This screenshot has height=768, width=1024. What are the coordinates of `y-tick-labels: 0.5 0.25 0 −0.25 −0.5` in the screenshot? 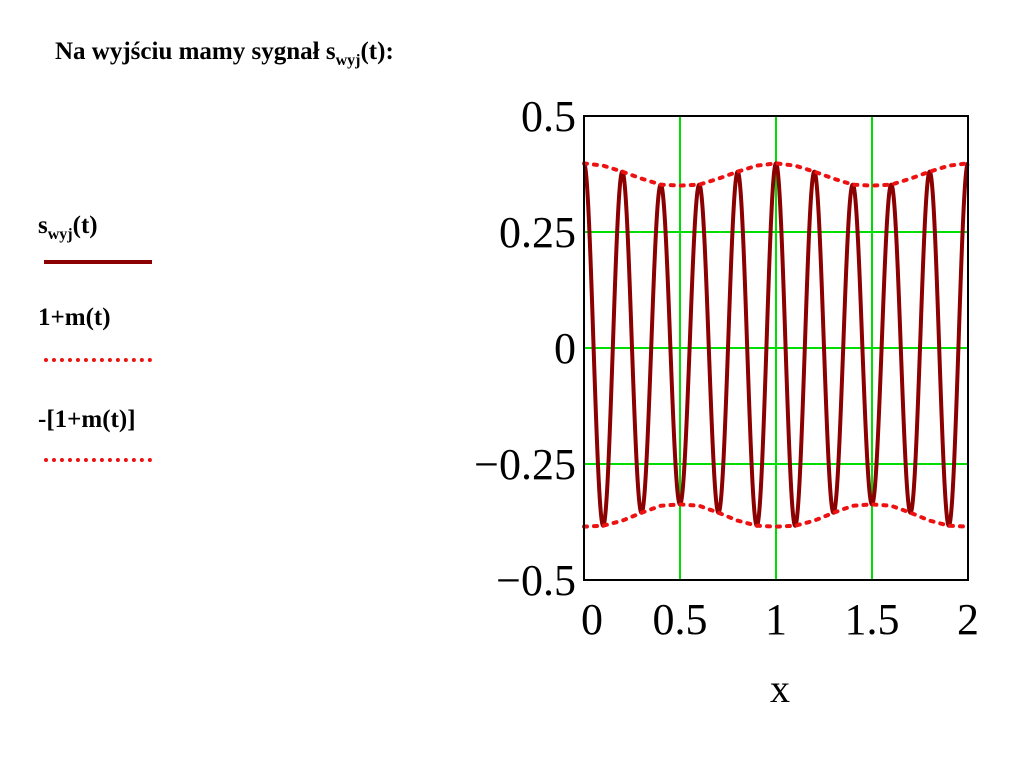 It's located at (525, 348).